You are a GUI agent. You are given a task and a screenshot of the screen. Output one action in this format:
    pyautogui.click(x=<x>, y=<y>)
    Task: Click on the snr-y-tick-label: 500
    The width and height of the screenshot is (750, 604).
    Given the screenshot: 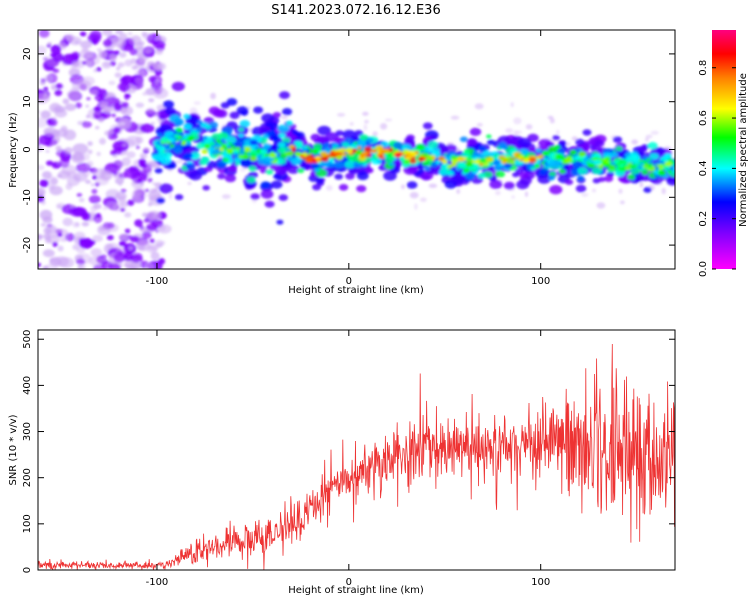 What is the action you would take?
    pyautogui.click(x=27, y=339)
    